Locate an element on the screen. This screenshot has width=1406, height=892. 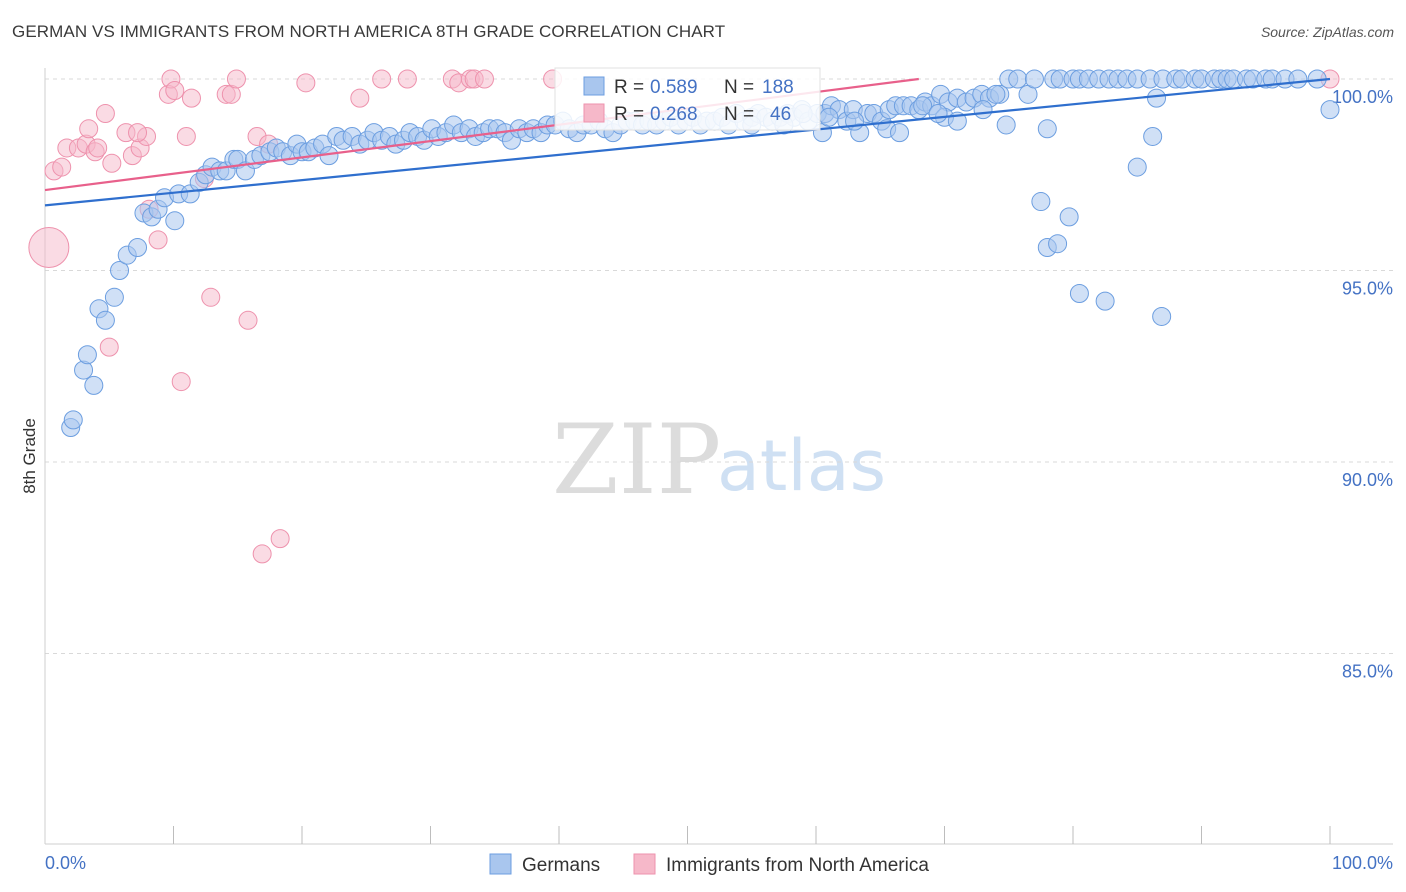
legend-r-value-germans: 0.589 is located at coordinates (674, 87).